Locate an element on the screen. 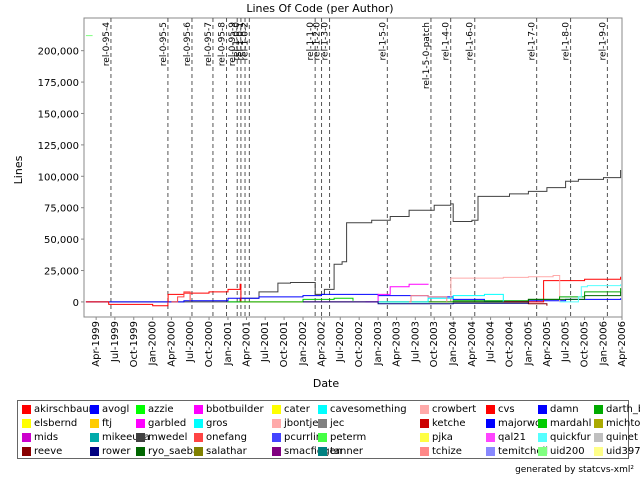 The image size is (640, 480). x-tick-label: Oct-2002 is located at coordinates (359, 344).